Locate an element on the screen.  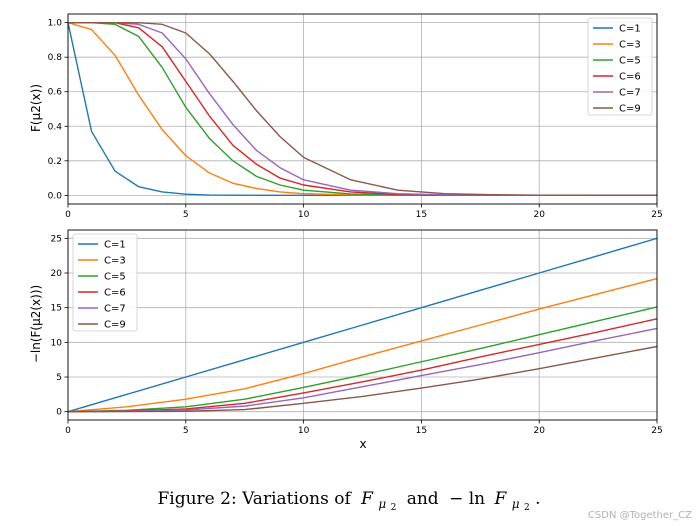
x-axis-label: x is located at coordinates (362, 444).